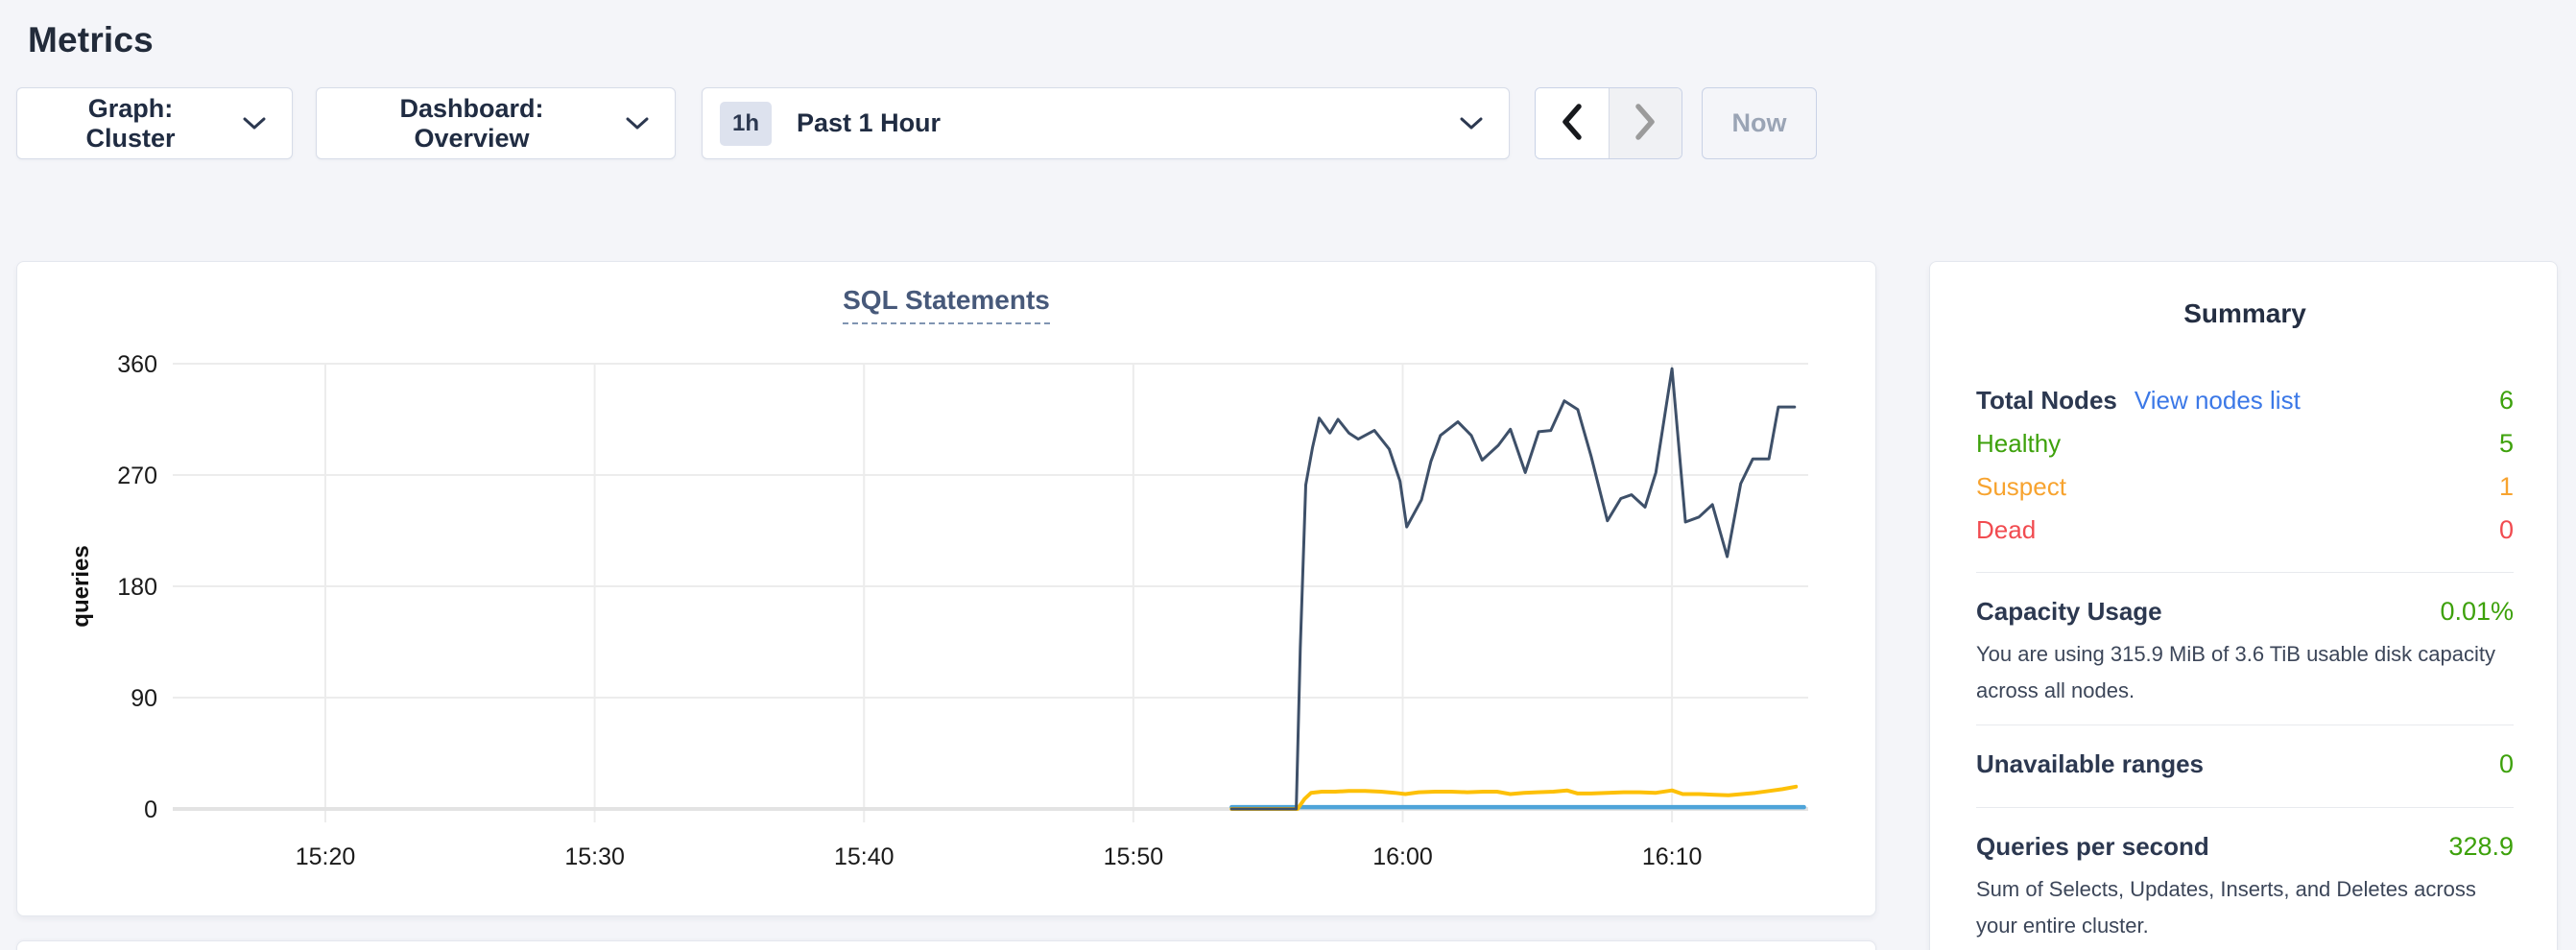 This screenshot has height=950, width=2576. What do you see at coordinates (2506, 529) in the screenshot?
I see `dead-value: 0` at bounding box center [2506, 529].